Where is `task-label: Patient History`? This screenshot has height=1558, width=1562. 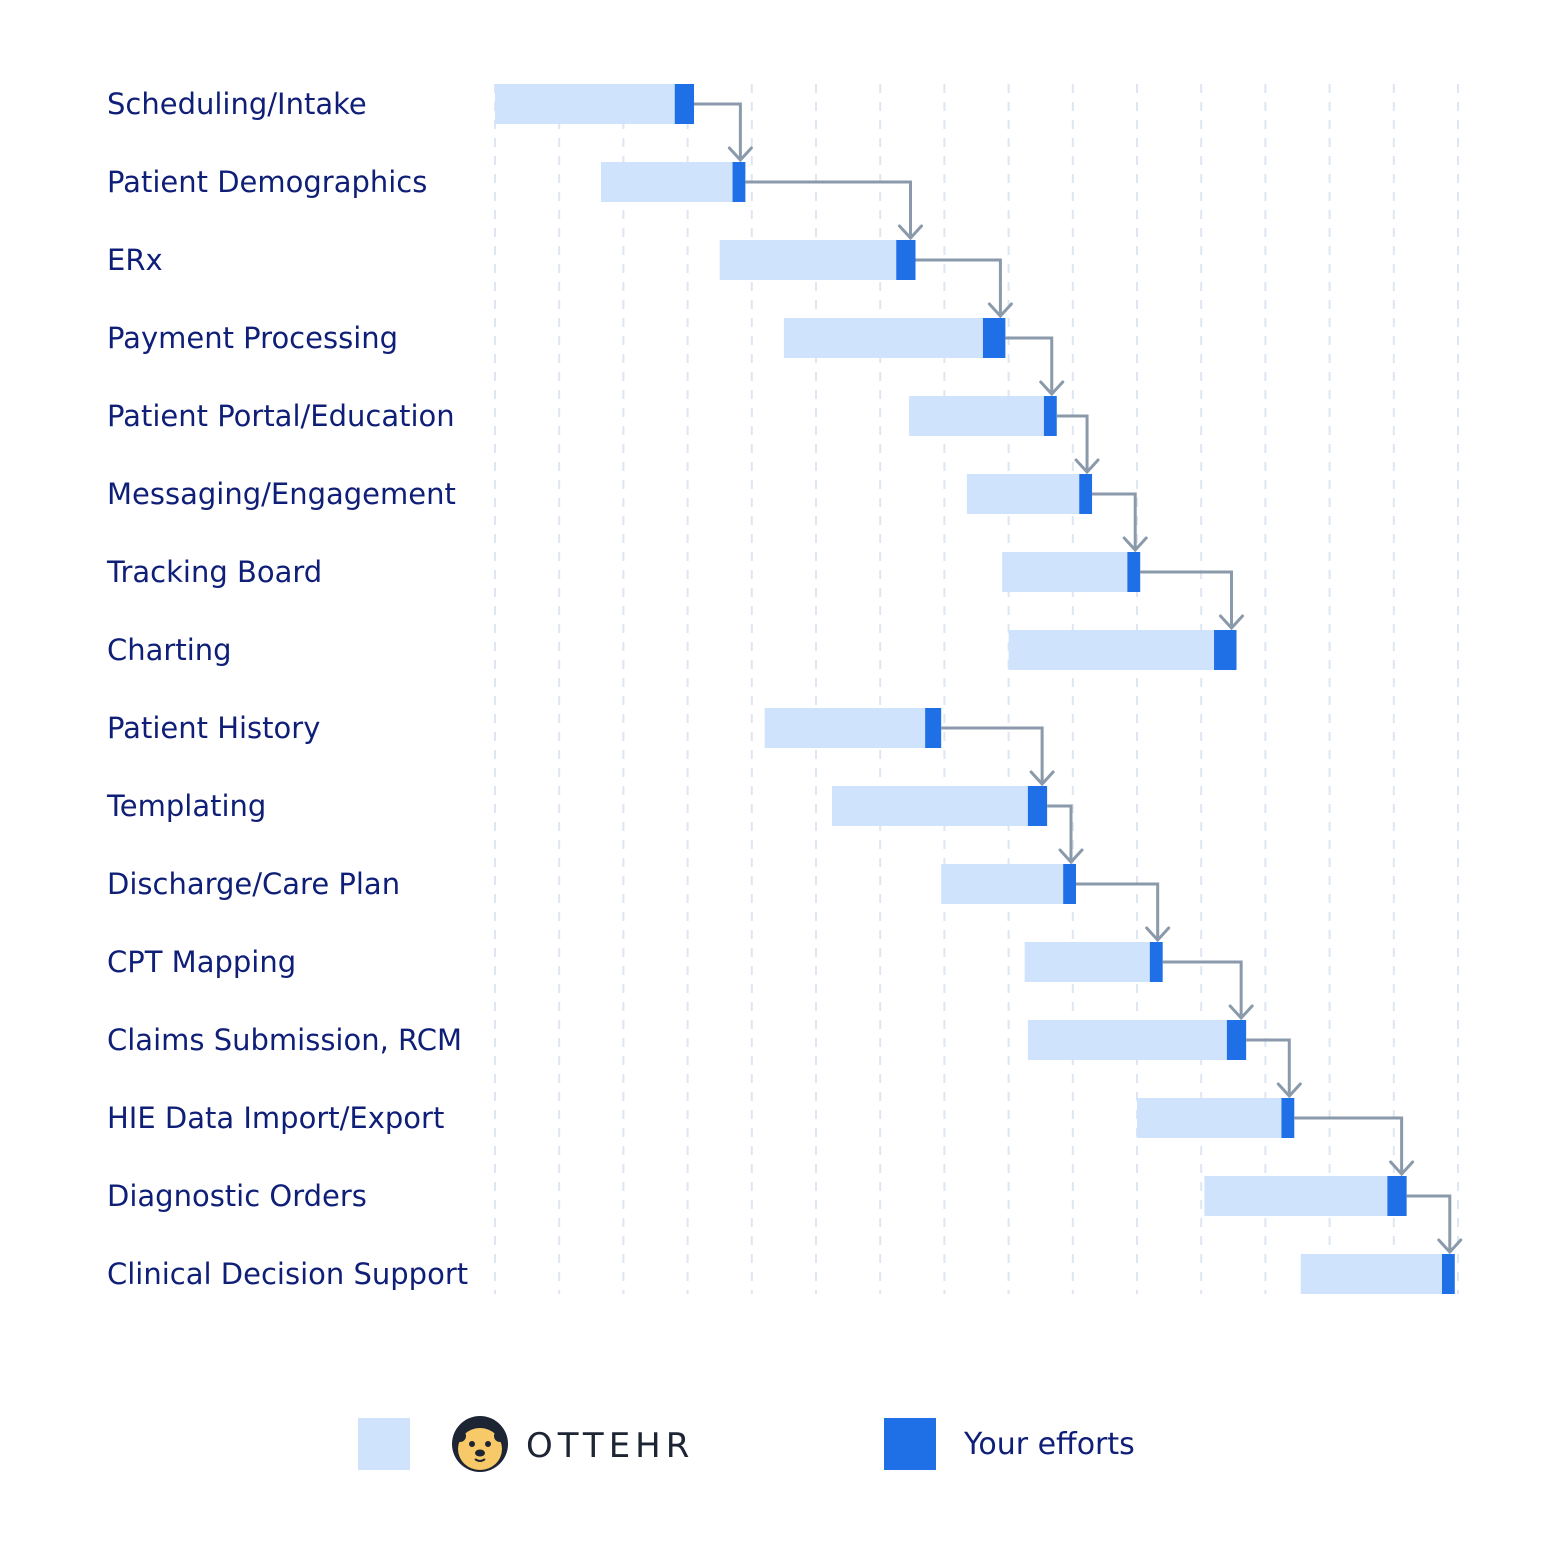 task-label: Patient History is located at coordinates (213, 728).